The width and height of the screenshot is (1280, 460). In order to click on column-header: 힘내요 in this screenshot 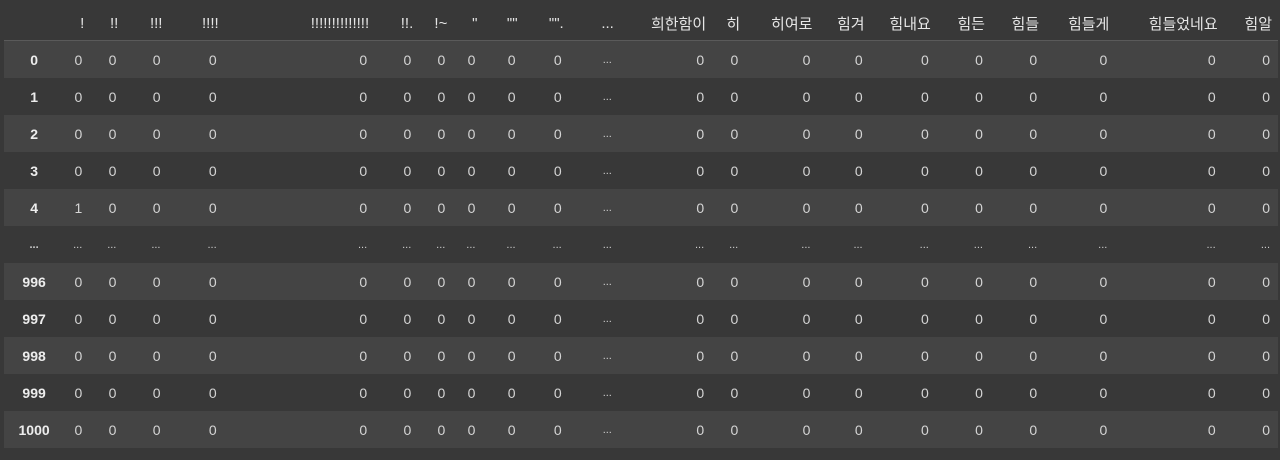, I will do `click(903, 23)`.